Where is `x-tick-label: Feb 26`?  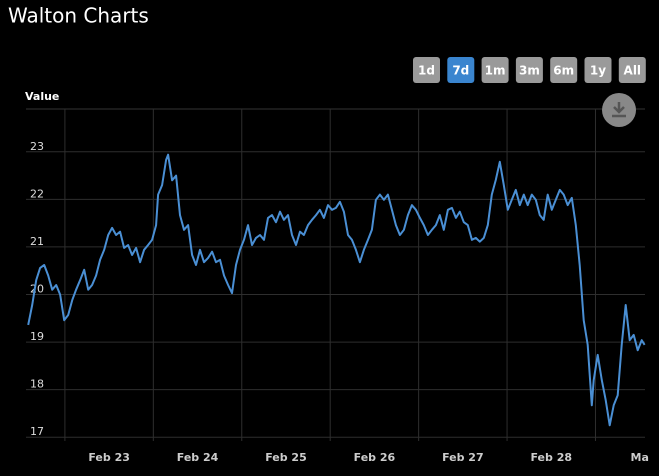
x-tick-label: Feb 26 is located at coordinates (375, 457).